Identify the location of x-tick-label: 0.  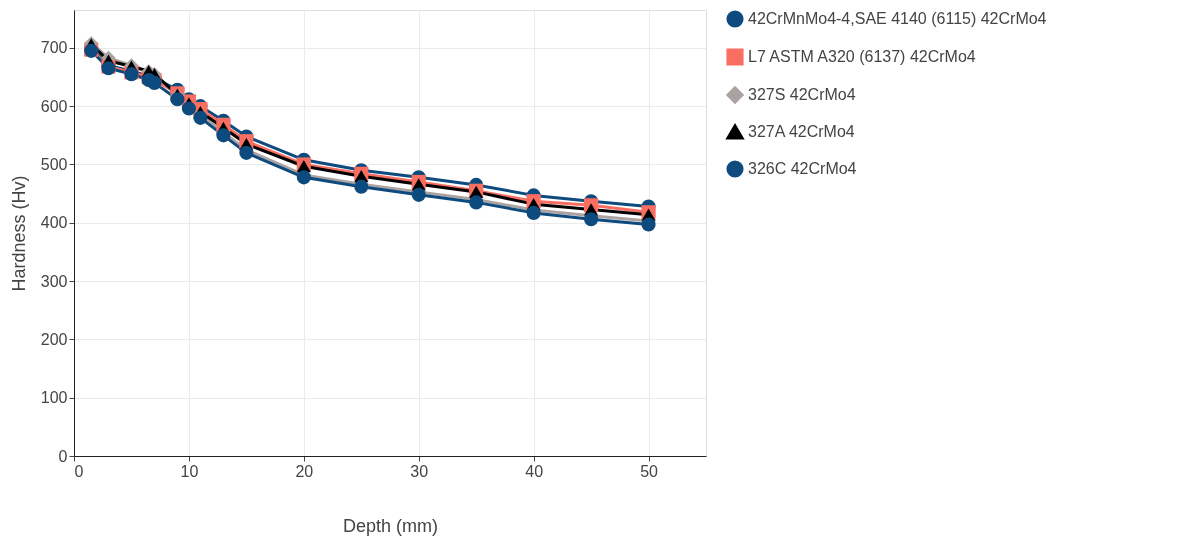
(79, 471).